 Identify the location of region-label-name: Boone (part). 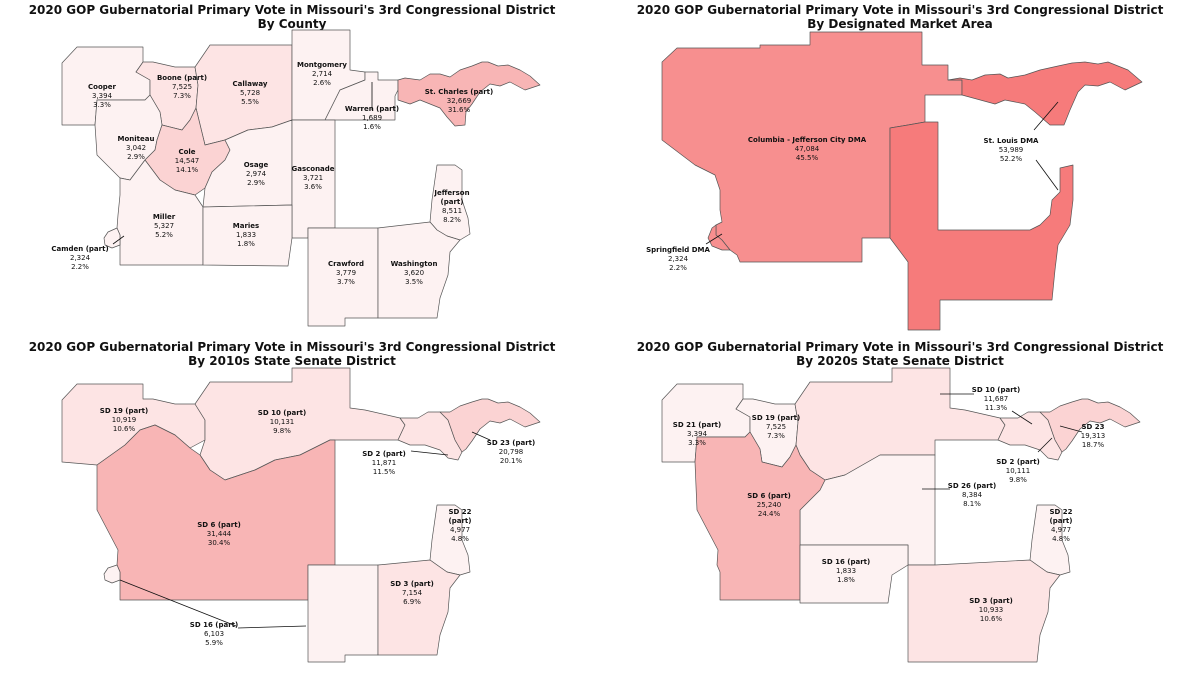
(182, 78).